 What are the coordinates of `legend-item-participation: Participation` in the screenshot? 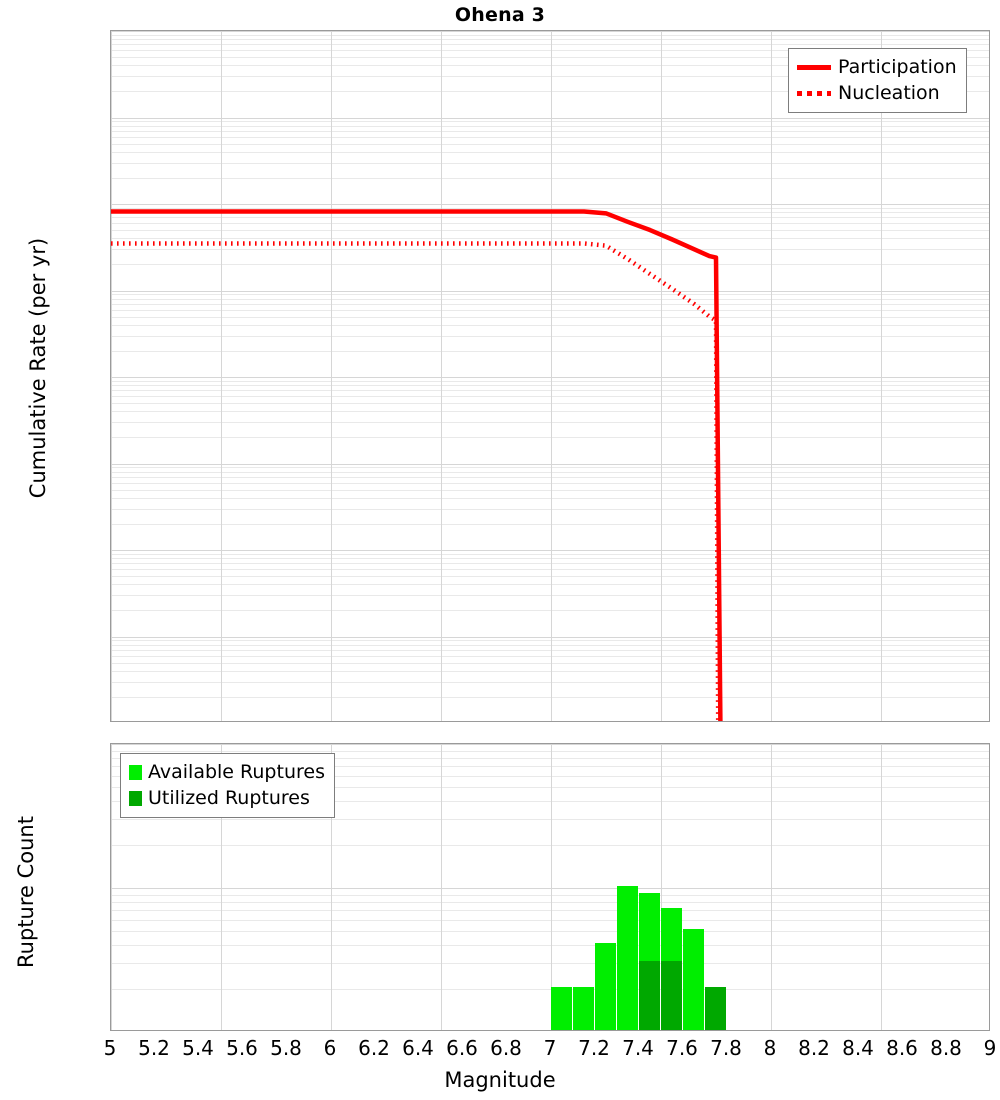 It's located at (877, 67).